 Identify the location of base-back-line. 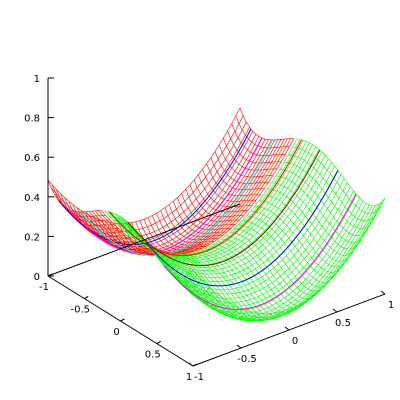
(144, 240).